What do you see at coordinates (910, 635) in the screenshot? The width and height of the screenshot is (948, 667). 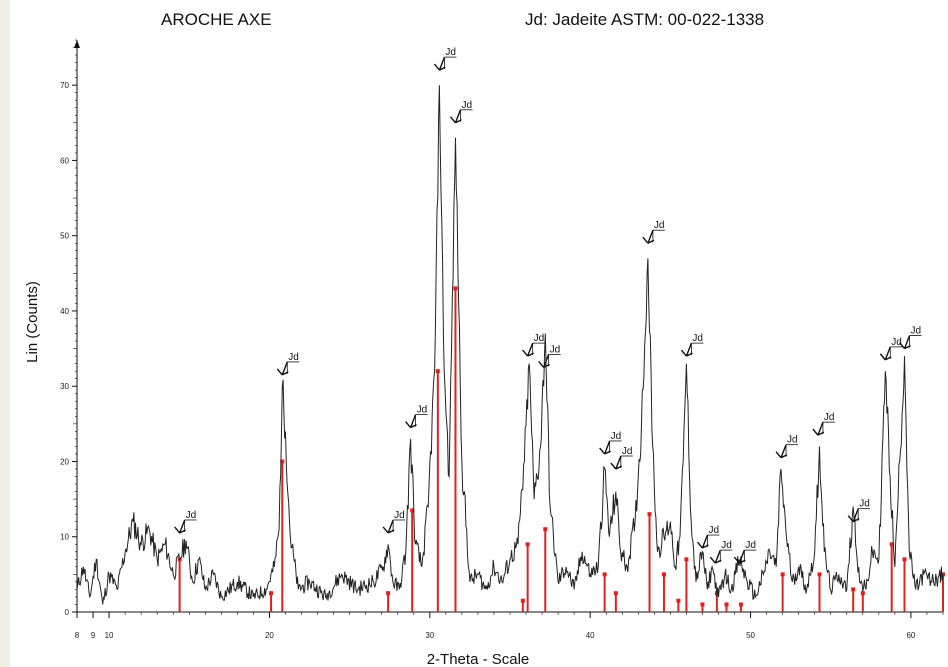 I see `x-tick-label: 60` at bounding box center [910, 635].